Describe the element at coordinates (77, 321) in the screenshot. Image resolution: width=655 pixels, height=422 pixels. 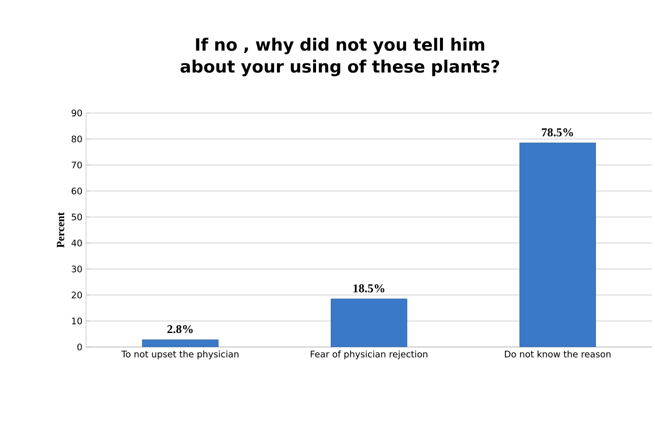
I see `y-tick-label: 10` at that location.